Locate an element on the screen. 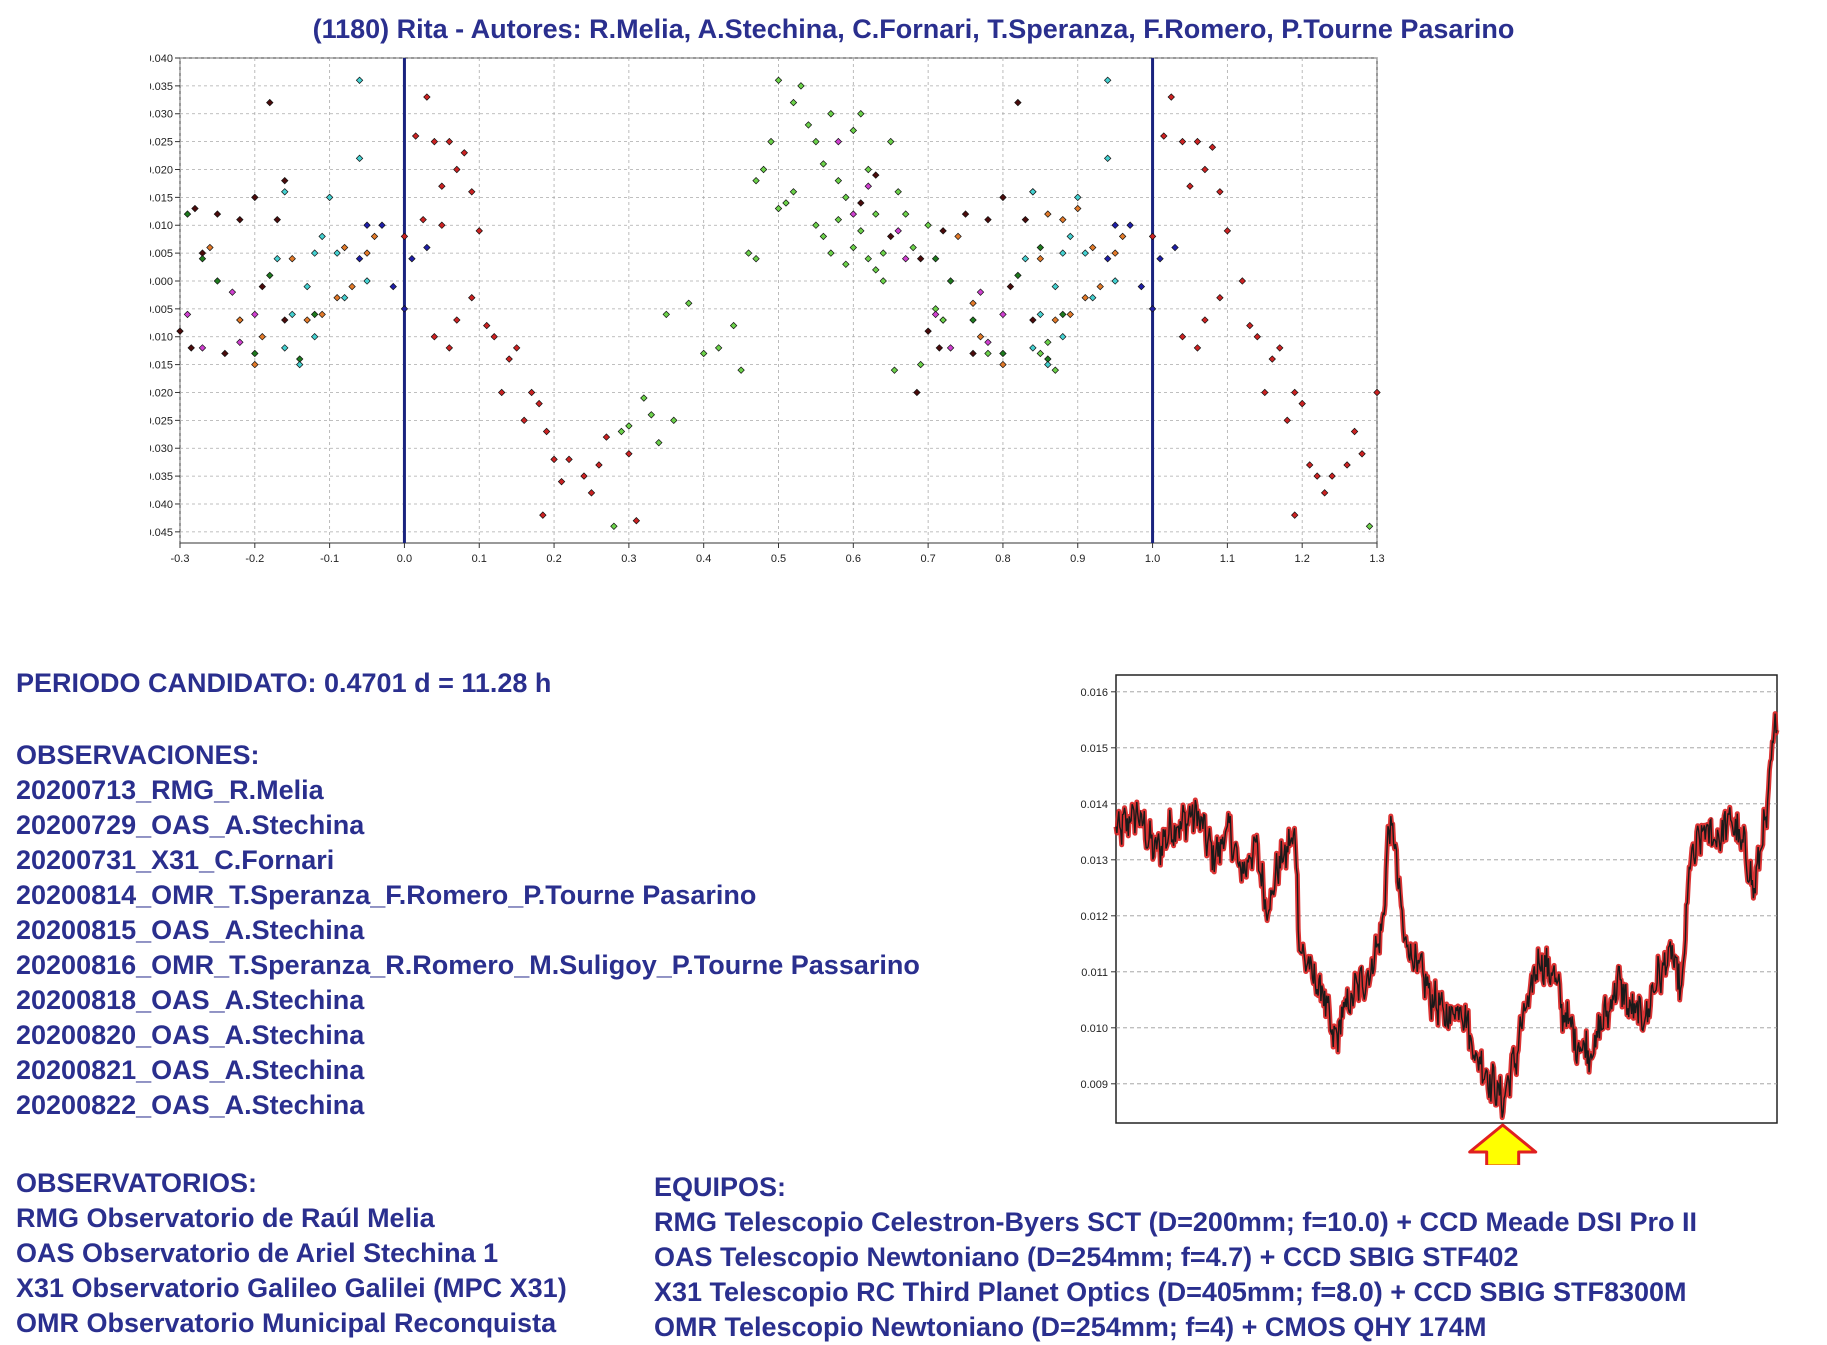 This screenshot has width=1827, height=1345. periodogram-y-tick-label: 0.015 is located at coordinates (1094, 749).